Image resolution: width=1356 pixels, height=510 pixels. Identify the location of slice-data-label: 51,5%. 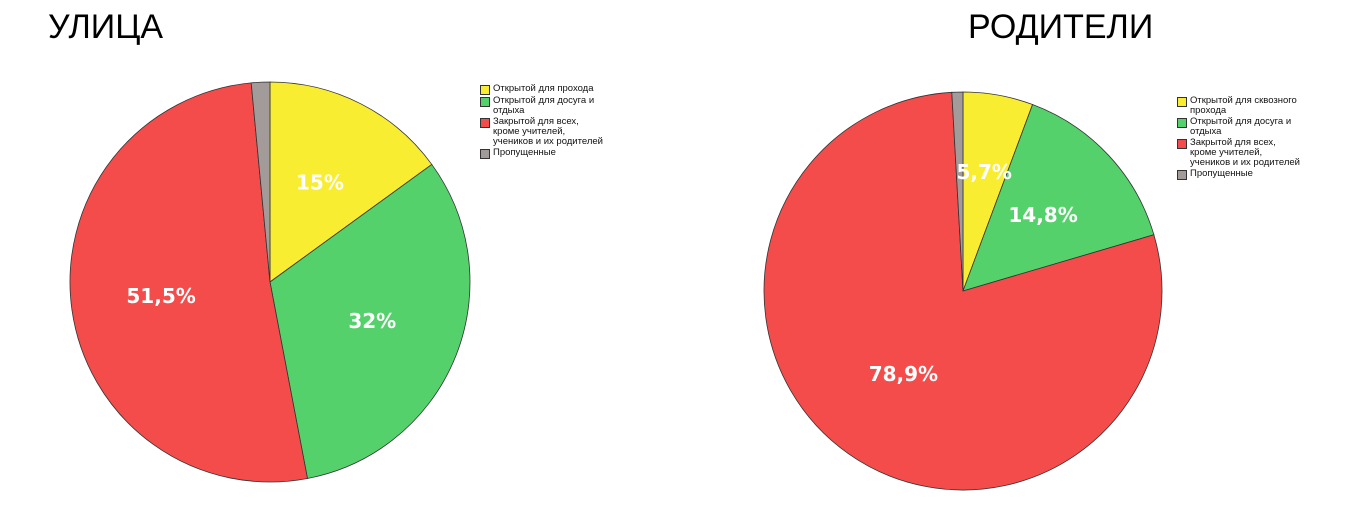
(160, 296).